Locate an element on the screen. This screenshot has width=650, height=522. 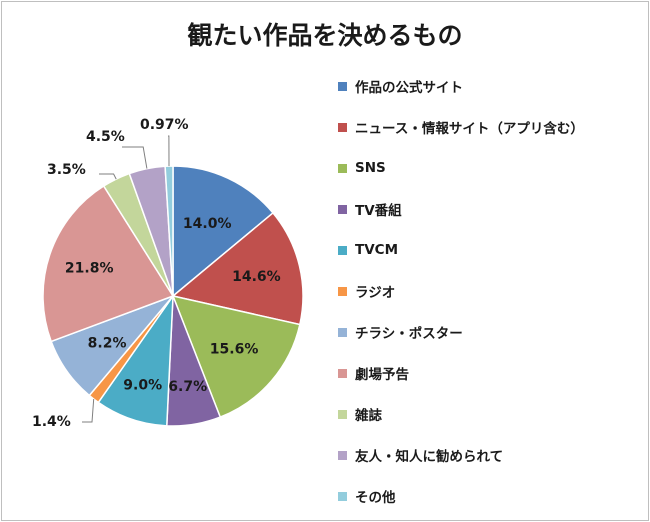
slice-data-label: 1.4% is located at coordinates (51, 422).